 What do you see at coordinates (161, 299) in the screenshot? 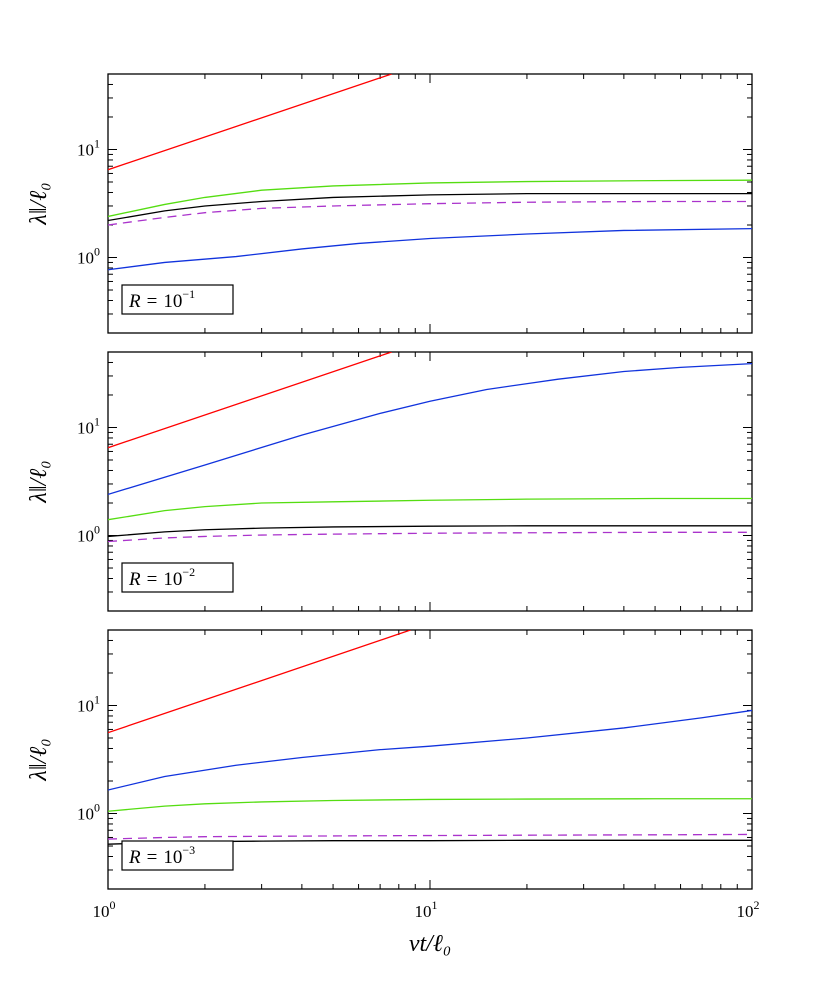
I see `panel-label: R = 10−1` at bounding box center [161, 299].